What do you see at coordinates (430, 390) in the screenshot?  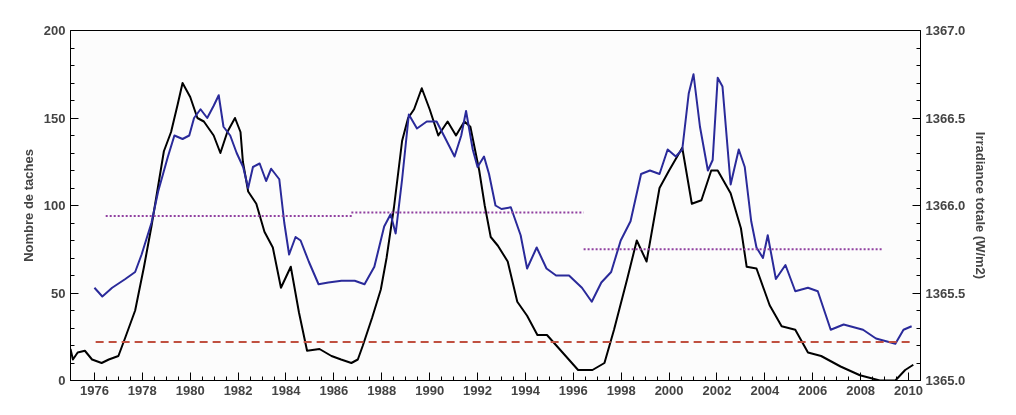 I see `x-tick-label: 1990` at bounding box center [430, 390].